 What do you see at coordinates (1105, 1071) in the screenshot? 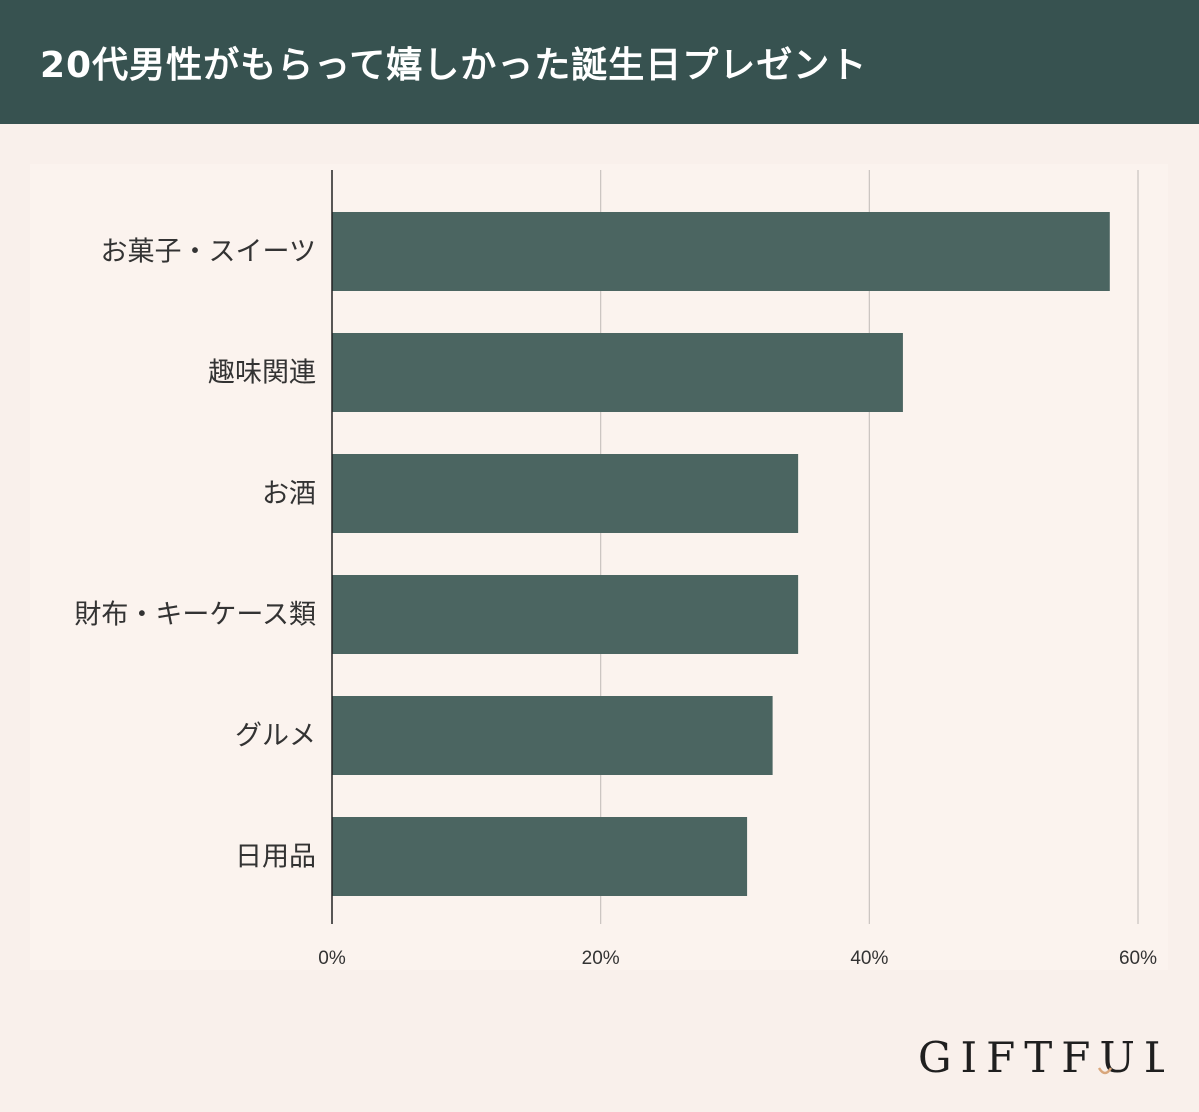
I see `brand-accent-mark` at bounding box center [1105, 1071].